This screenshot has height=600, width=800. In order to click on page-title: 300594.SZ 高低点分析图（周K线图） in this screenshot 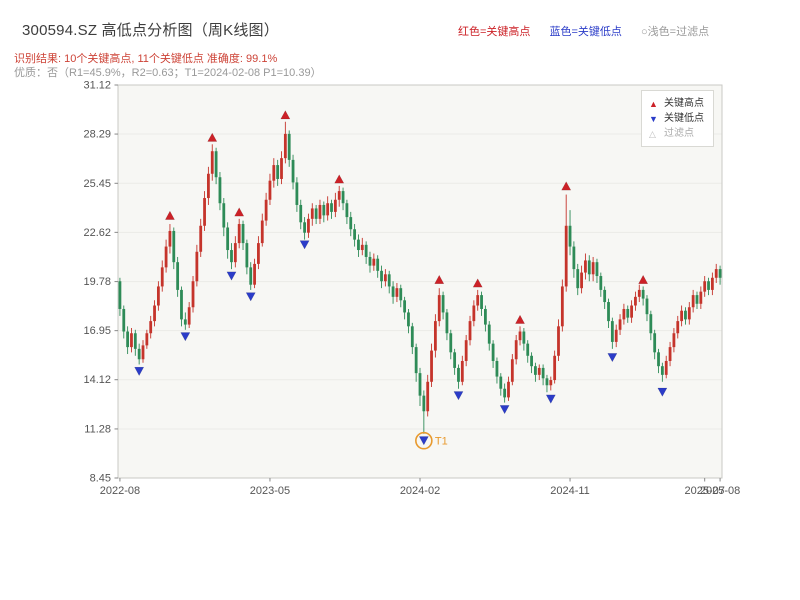, I will do `click(150, 30)`.